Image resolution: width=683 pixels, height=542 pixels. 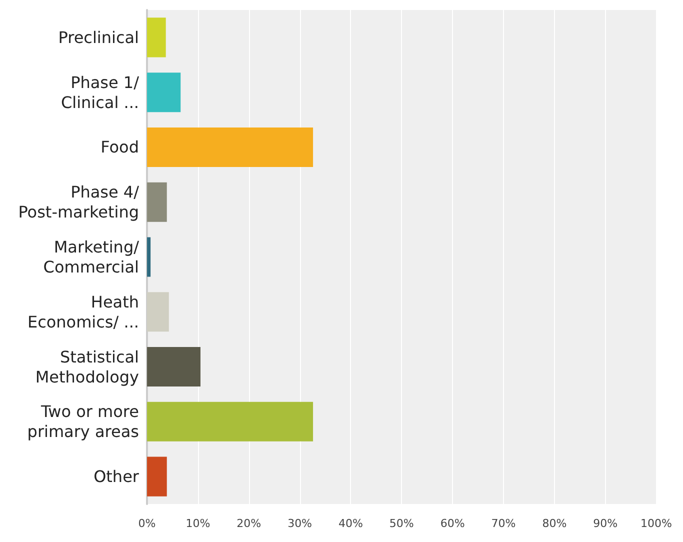 What do you see at coordinates (249, 523) in the screenshot?
I see `x-tick-label: 20%` at bounding box center [249, 523].